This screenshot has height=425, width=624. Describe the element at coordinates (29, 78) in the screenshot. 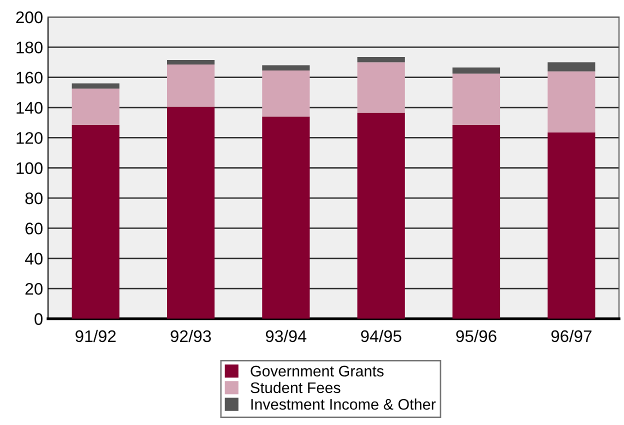

I see `y-tick-label: 160` at that location.